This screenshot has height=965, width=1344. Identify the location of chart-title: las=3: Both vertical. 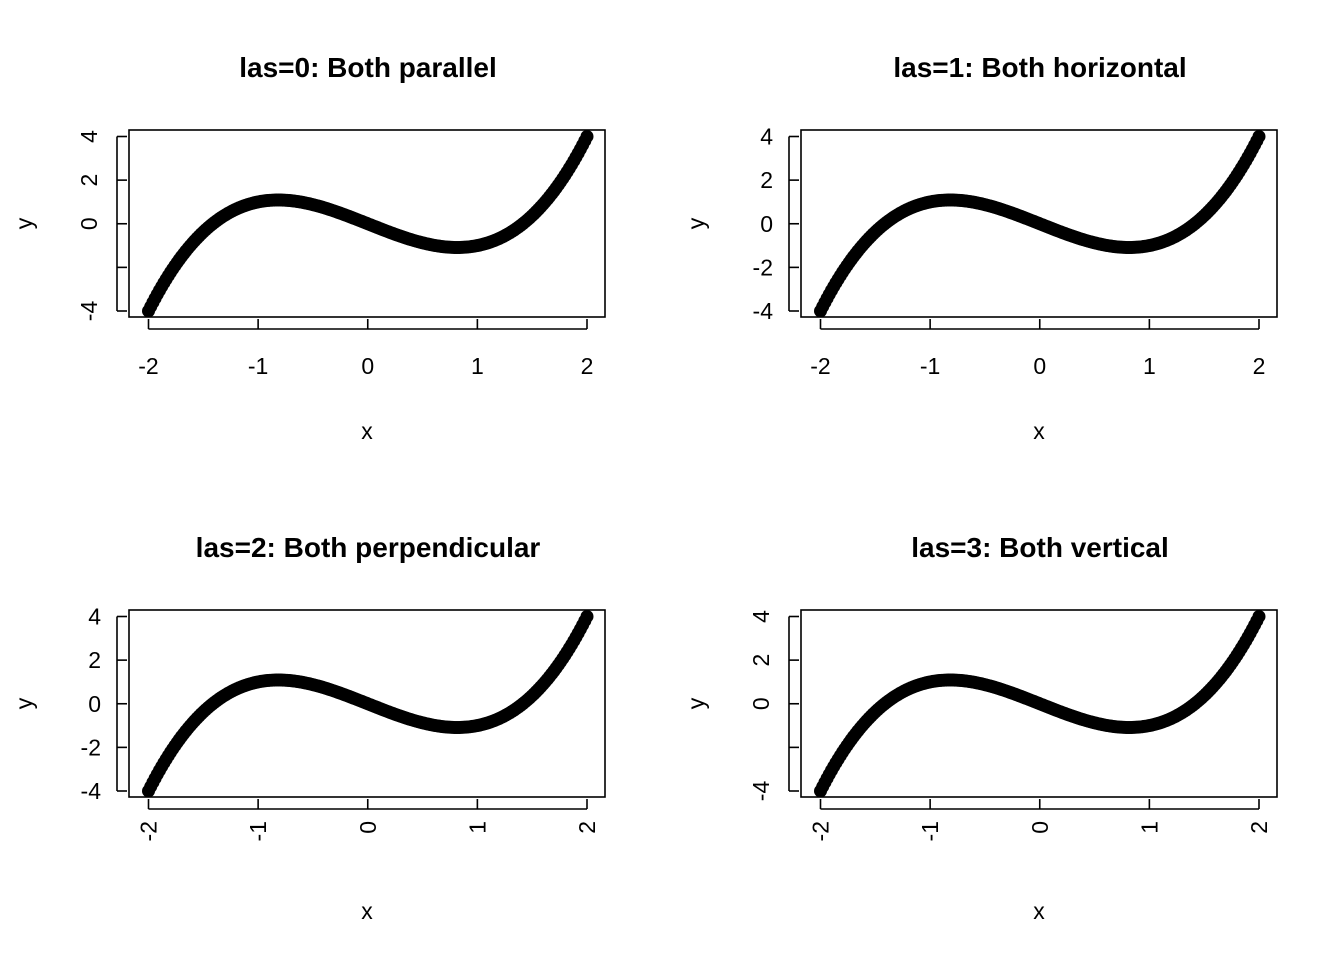
(1040, 547).